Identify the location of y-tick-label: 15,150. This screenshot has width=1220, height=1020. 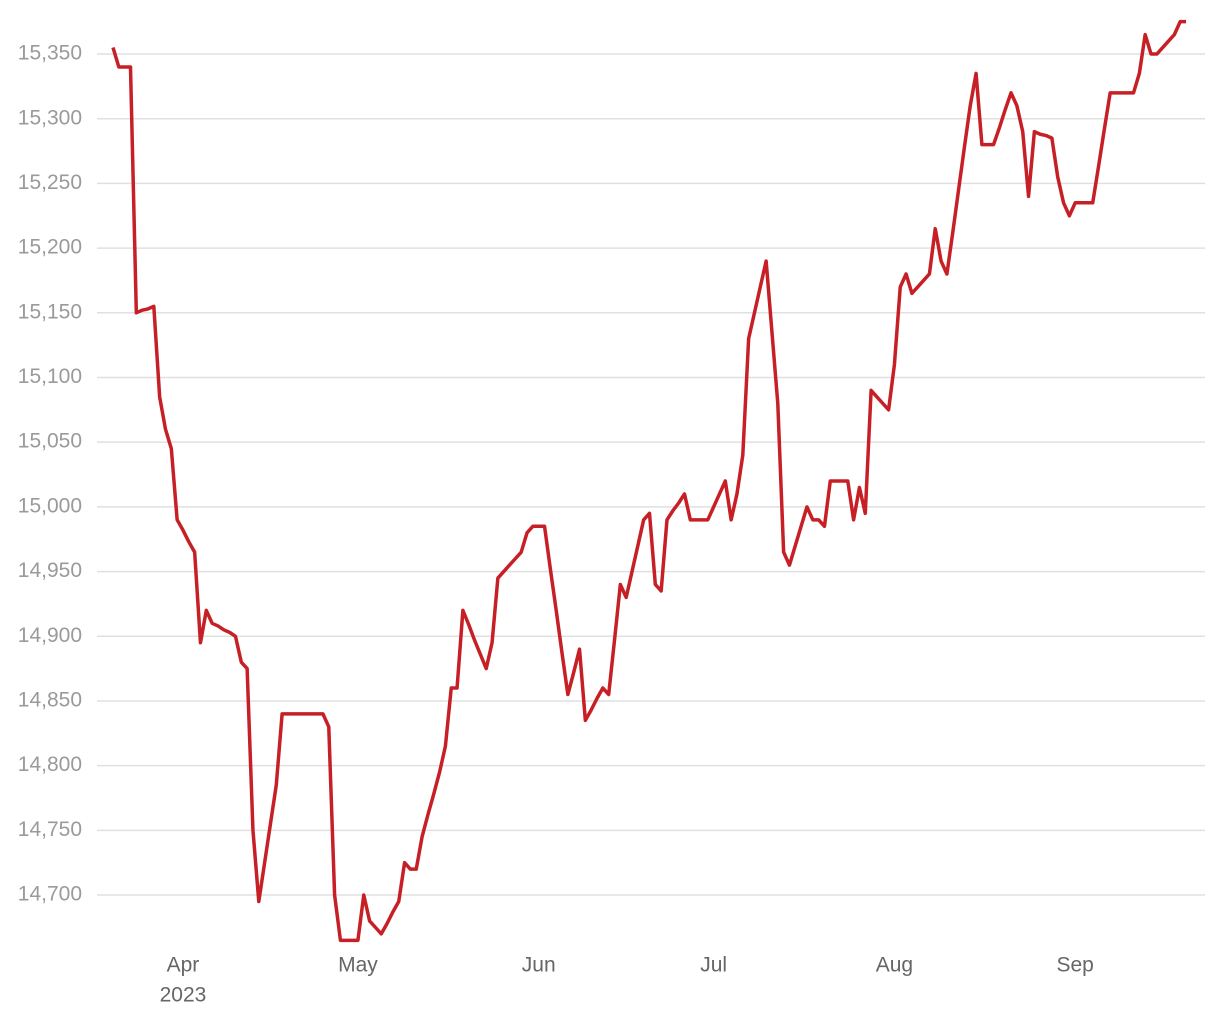
(50, 311).